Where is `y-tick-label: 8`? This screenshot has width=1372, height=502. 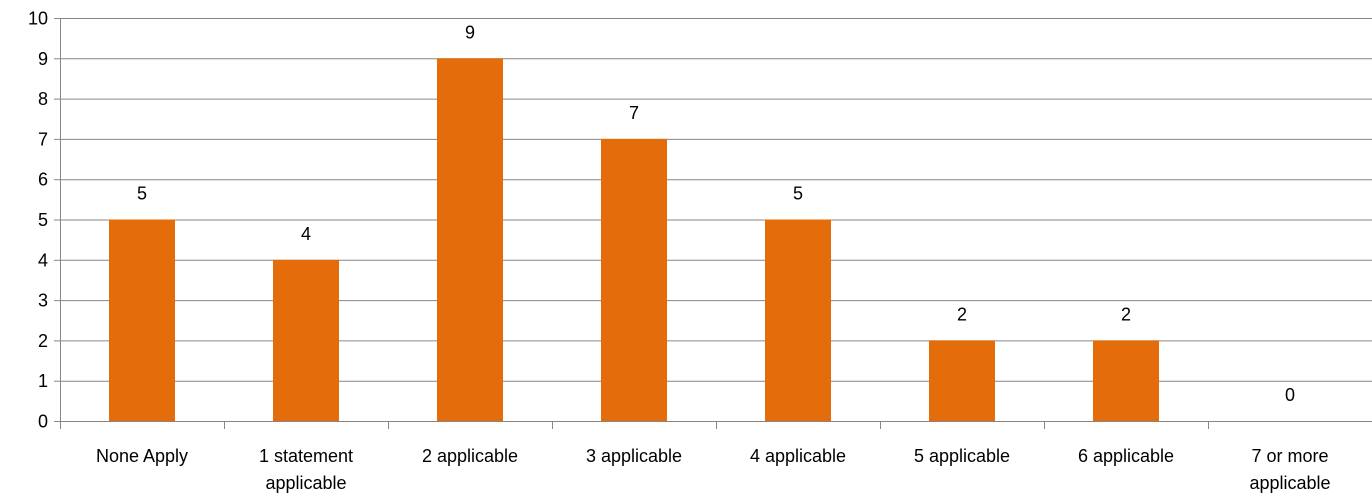
y-tick-label: 8 is located at coordinates (43, 99).